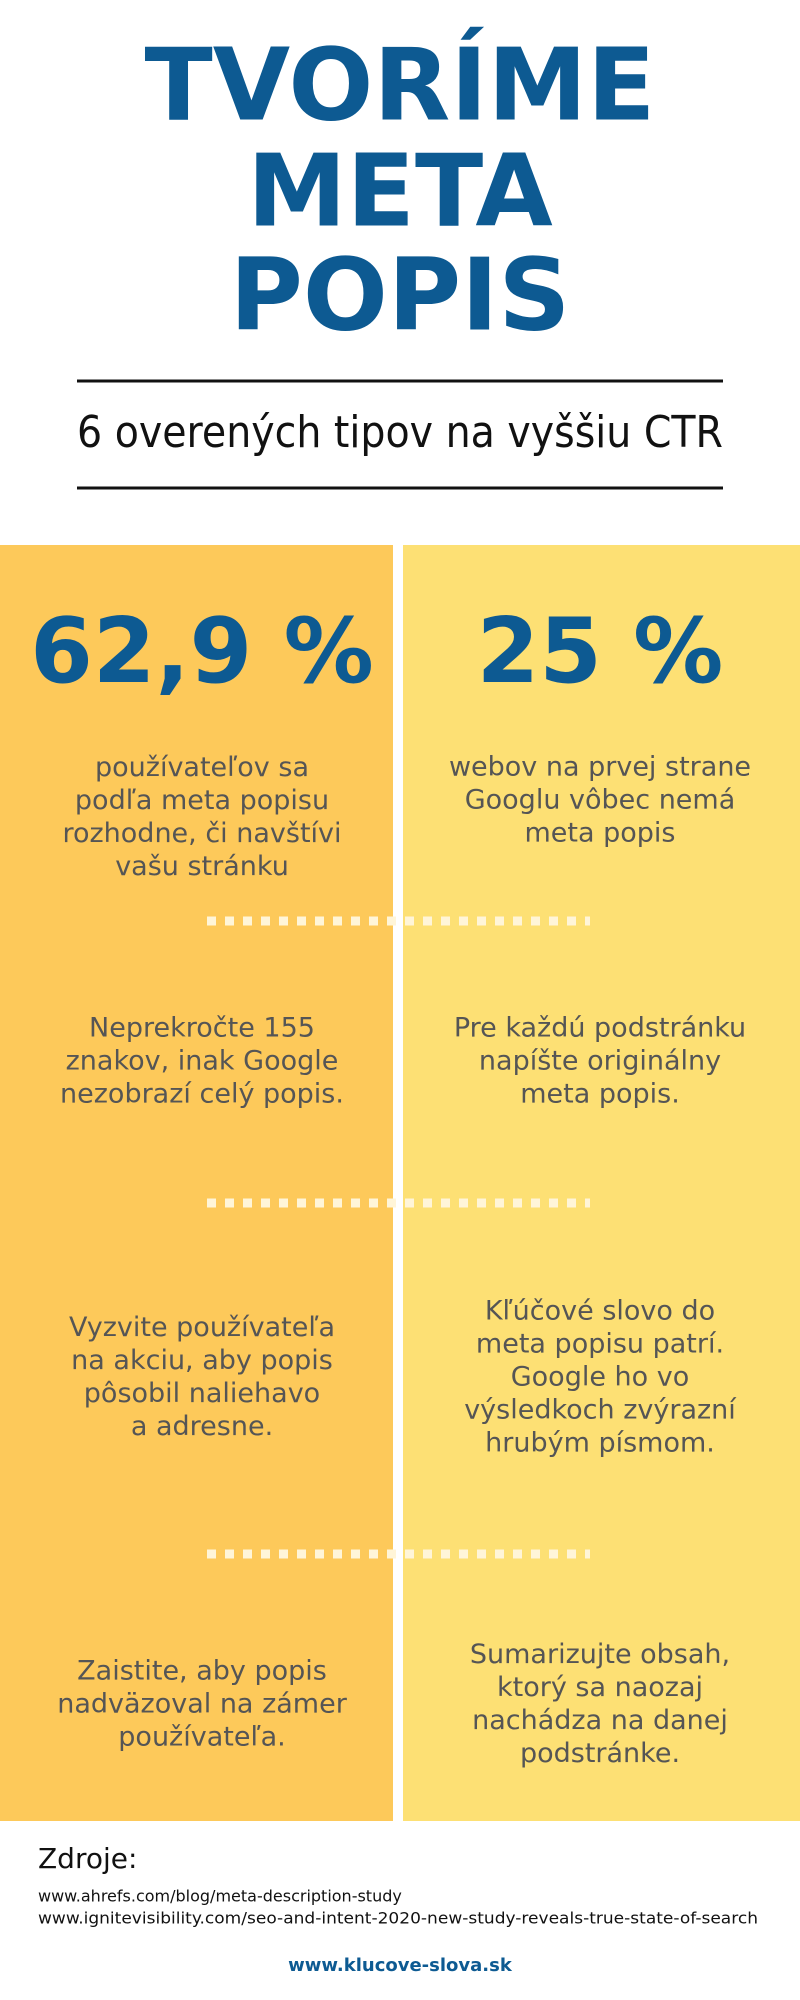 The width and height of the screenshot is (800, 2000). Describe the element at coordinates (600, 1410) in the screenshot. I see `paragraph-line: výsledkoch zvýrazní` at that location.